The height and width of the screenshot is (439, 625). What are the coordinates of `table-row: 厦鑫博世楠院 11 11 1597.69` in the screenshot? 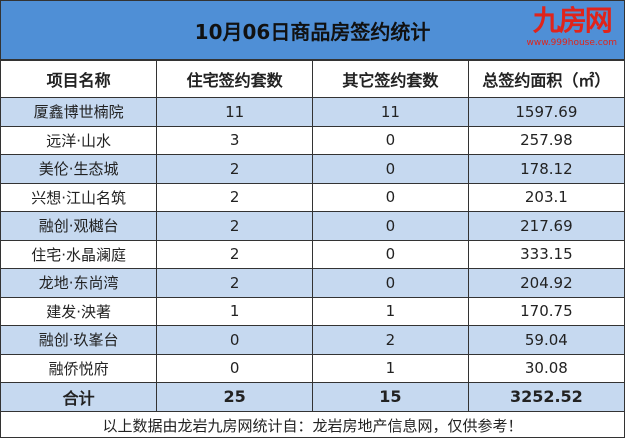 It's located at (312, 112).